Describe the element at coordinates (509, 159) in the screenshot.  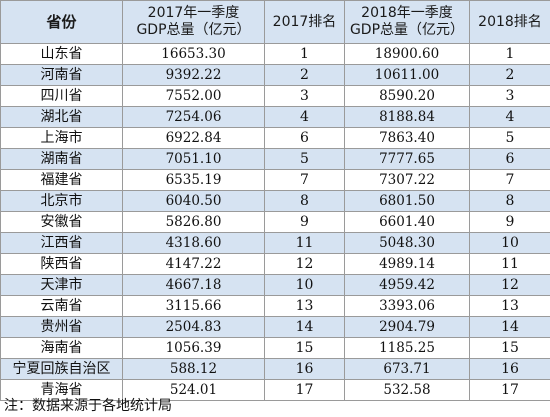
I see `cell-rank-2018: 6` at that location.